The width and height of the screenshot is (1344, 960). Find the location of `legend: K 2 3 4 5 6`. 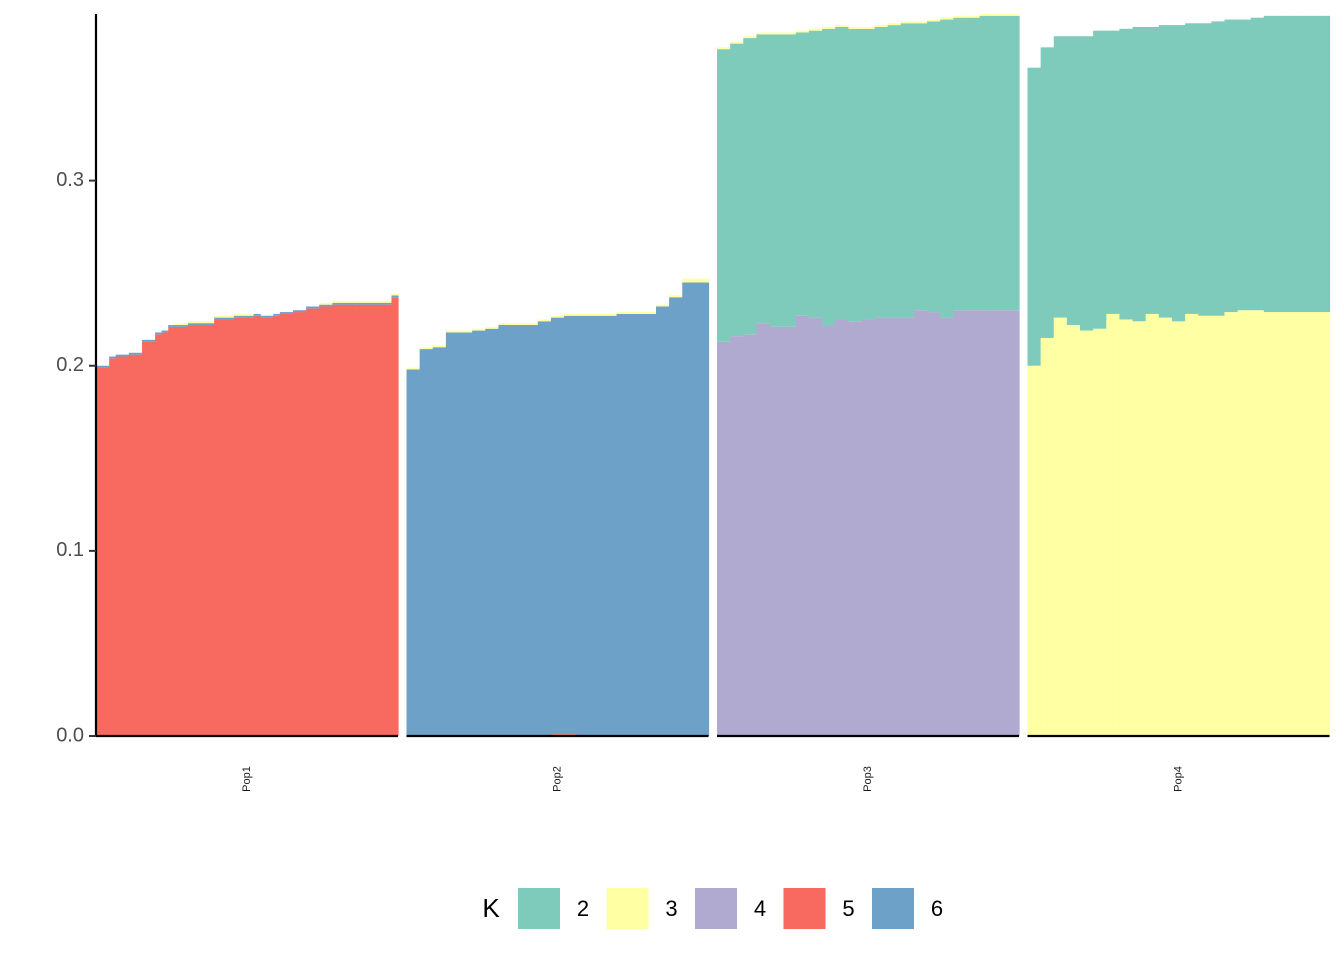

legend: K 2 3 4 5 6 is located at coordinates (712, 908).